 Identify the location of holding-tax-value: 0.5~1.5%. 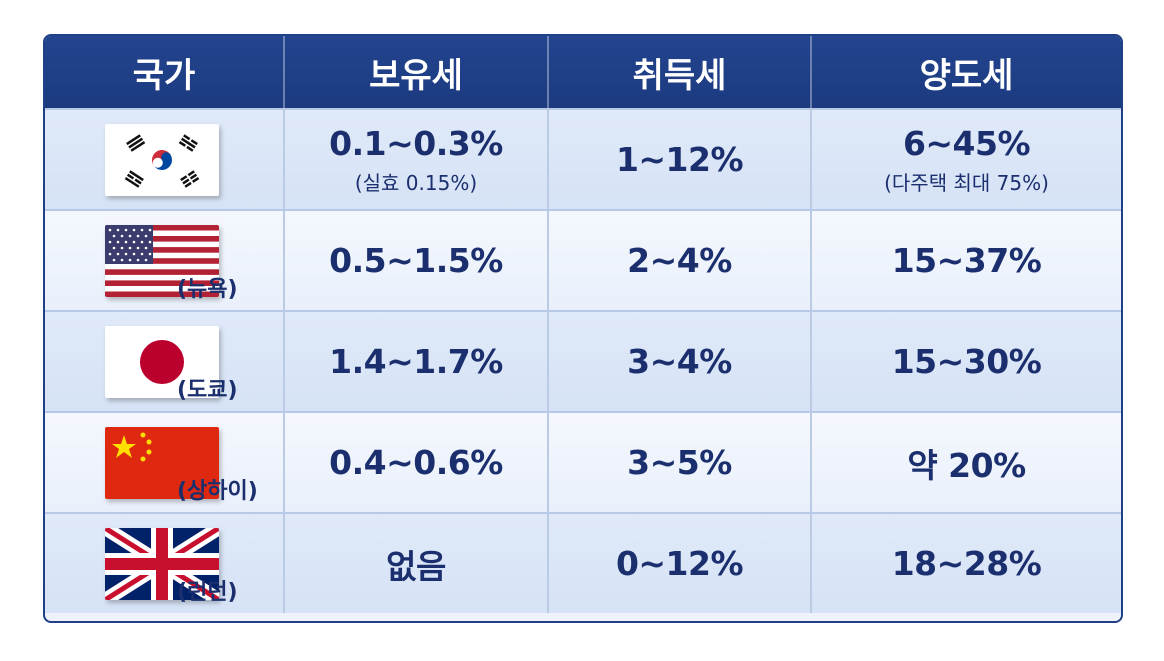
(416, 260).